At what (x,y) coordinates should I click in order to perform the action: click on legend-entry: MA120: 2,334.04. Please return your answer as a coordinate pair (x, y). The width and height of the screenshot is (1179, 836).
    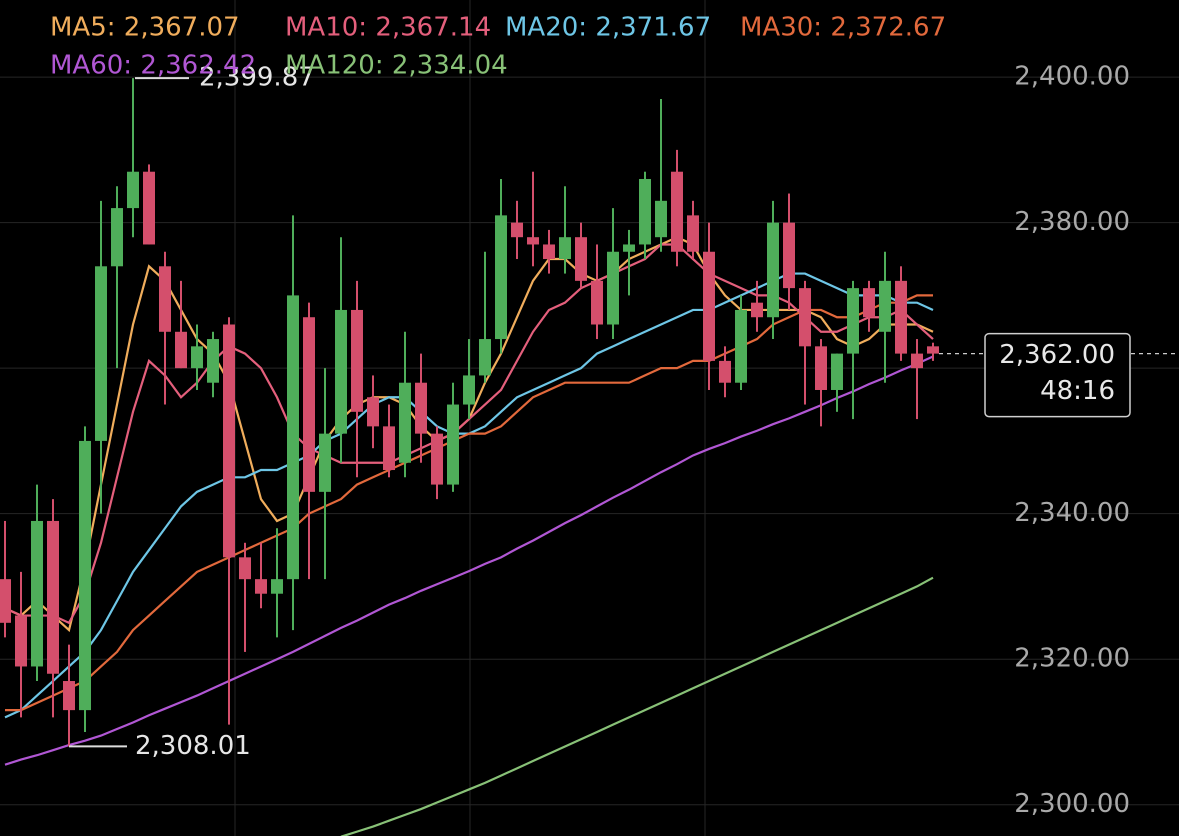
    Looking at the image, I should click on (396, 66).